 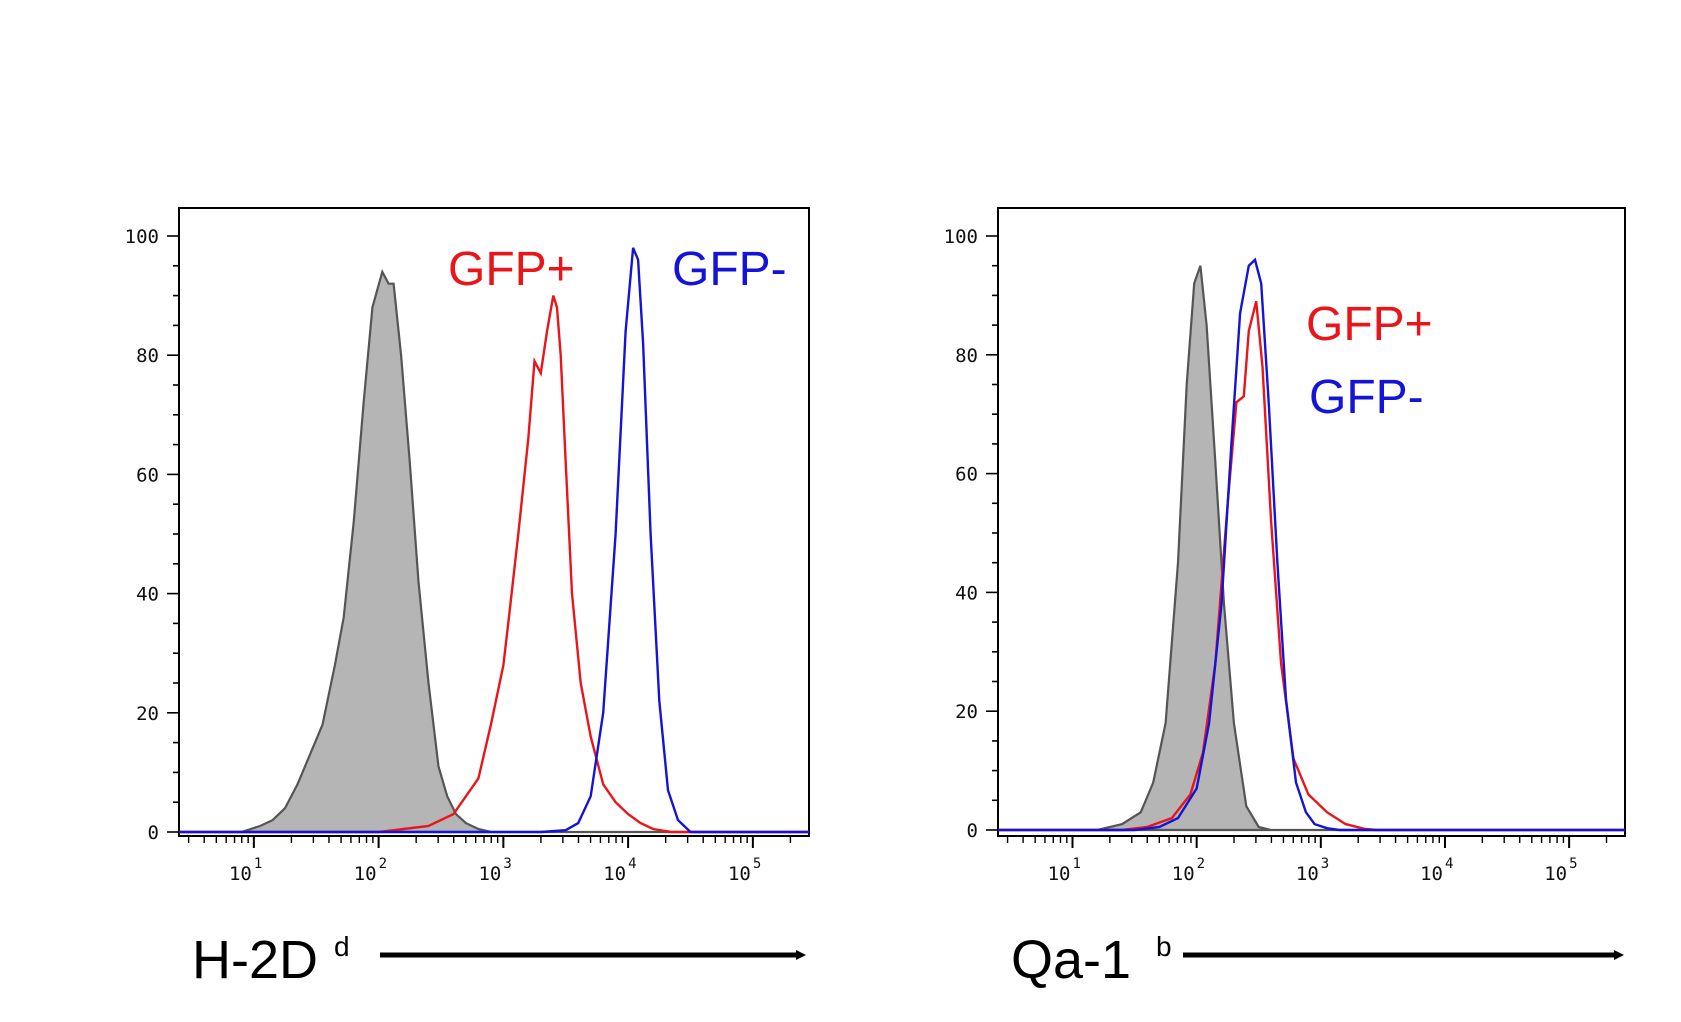 I want to click on marker-name: H-2D, so click(x=255, y=960).